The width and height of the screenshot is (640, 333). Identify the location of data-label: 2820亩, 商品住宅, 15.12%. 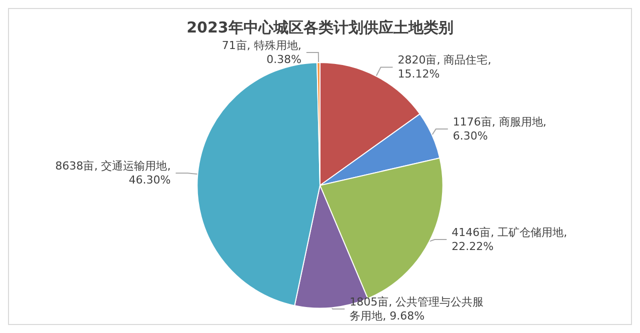
(445, 67).